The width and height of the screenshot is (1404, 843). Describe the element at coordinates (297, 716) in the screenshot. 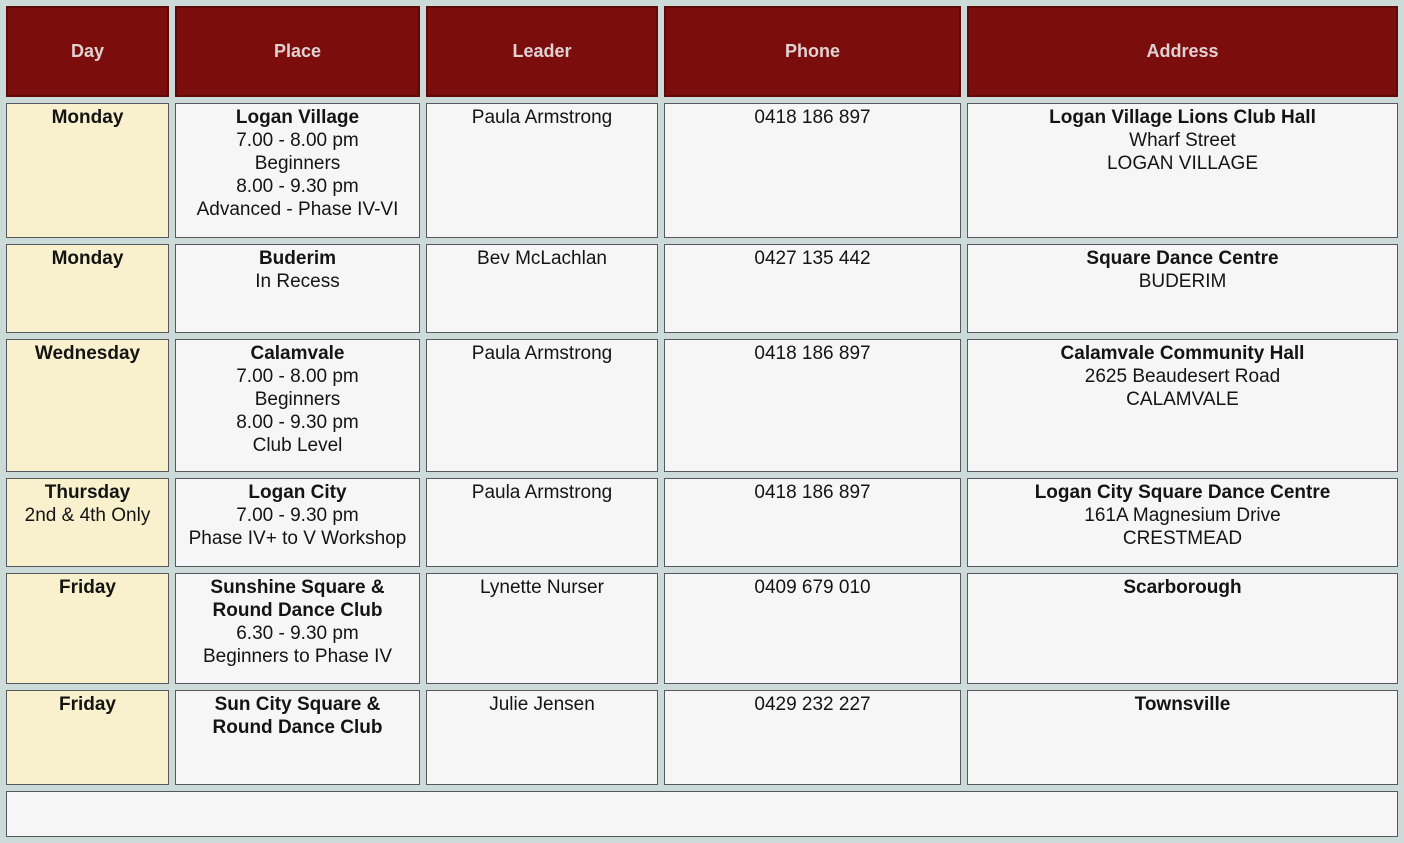

I see `place-name: Sun City Square & Round Dance Club` at that location.